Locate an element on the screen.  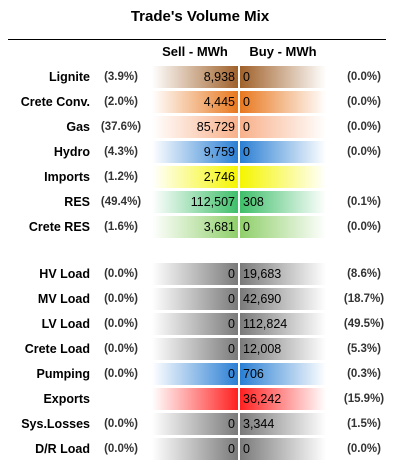
table-row: Crete Load (0.0%) 0 12,008 (5.3%) is located at coordinates (200, 349).